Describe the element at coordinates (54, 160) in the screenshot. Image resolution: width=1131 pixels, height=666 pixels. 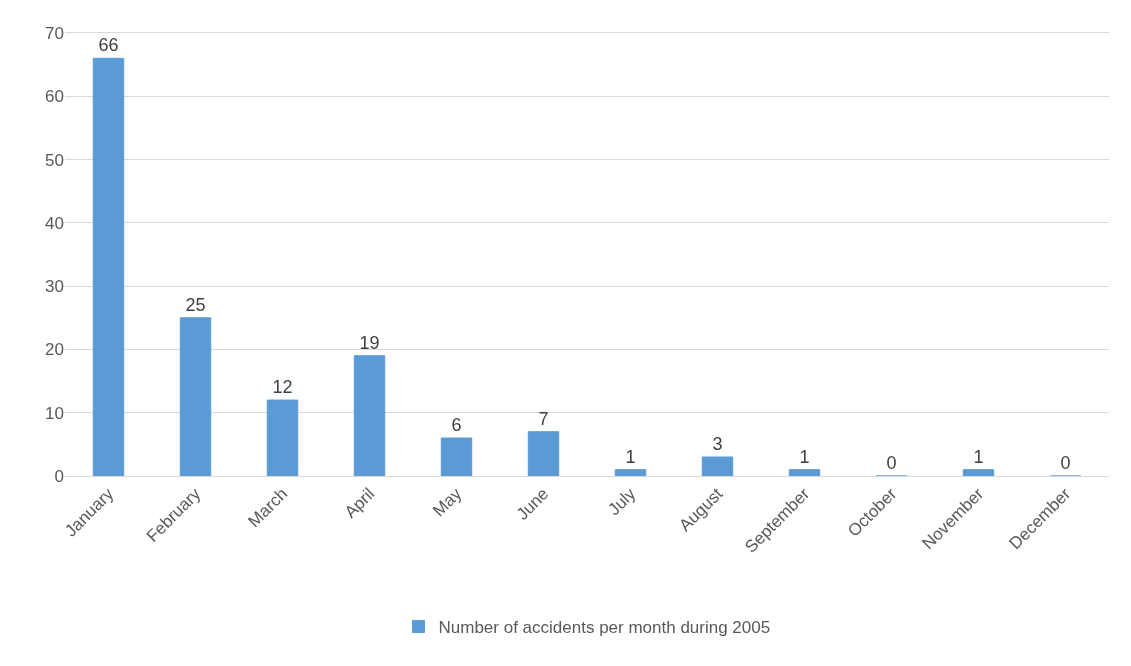
I see `y-tick-label: 50` at that location.